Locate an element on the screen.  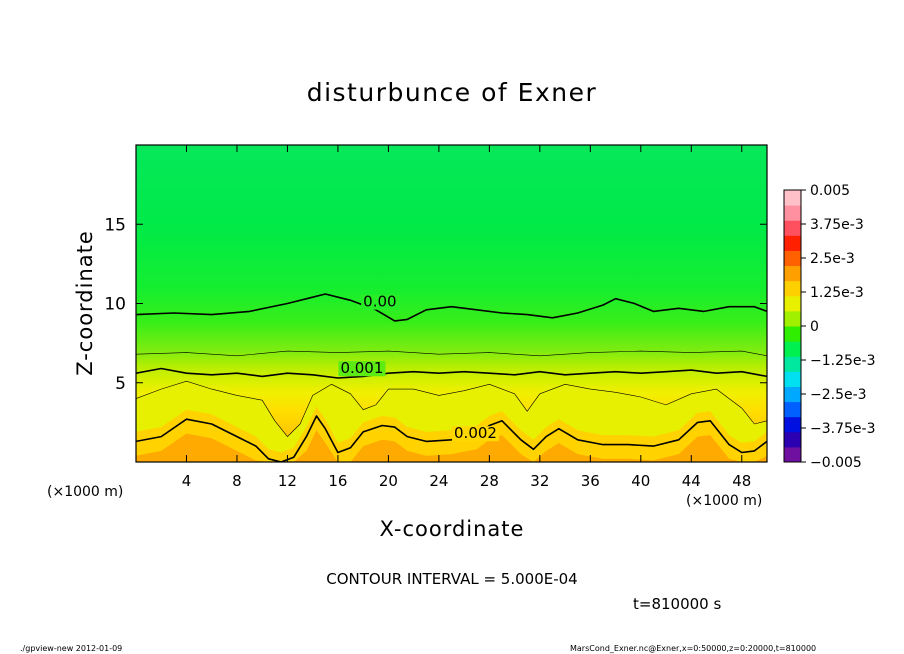
x-tick-label: 4 is located at coordinates (187, 481).